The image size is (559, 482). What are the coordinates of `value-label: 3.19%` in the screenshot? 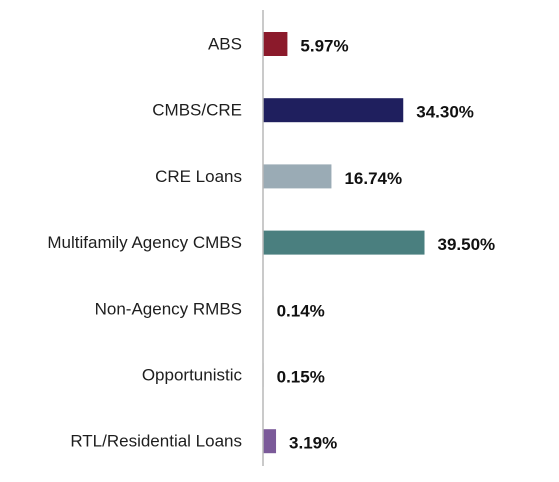 It's located at (313, 443).